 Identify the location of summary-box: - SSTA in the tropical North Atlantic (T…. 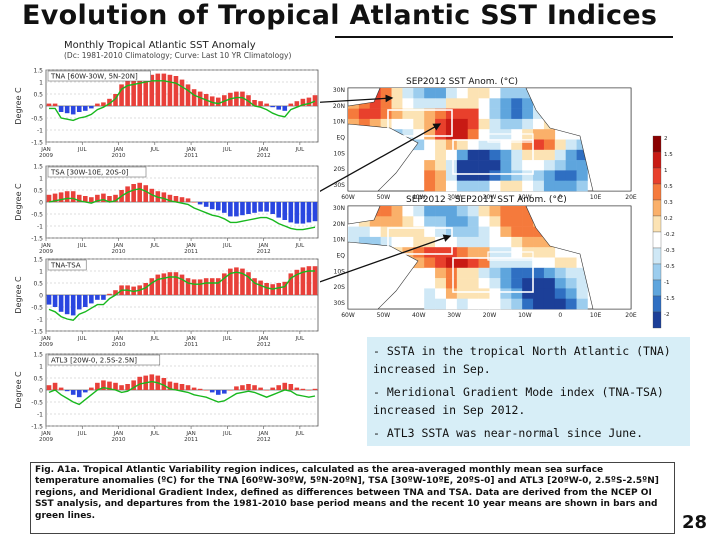
(528, 391).